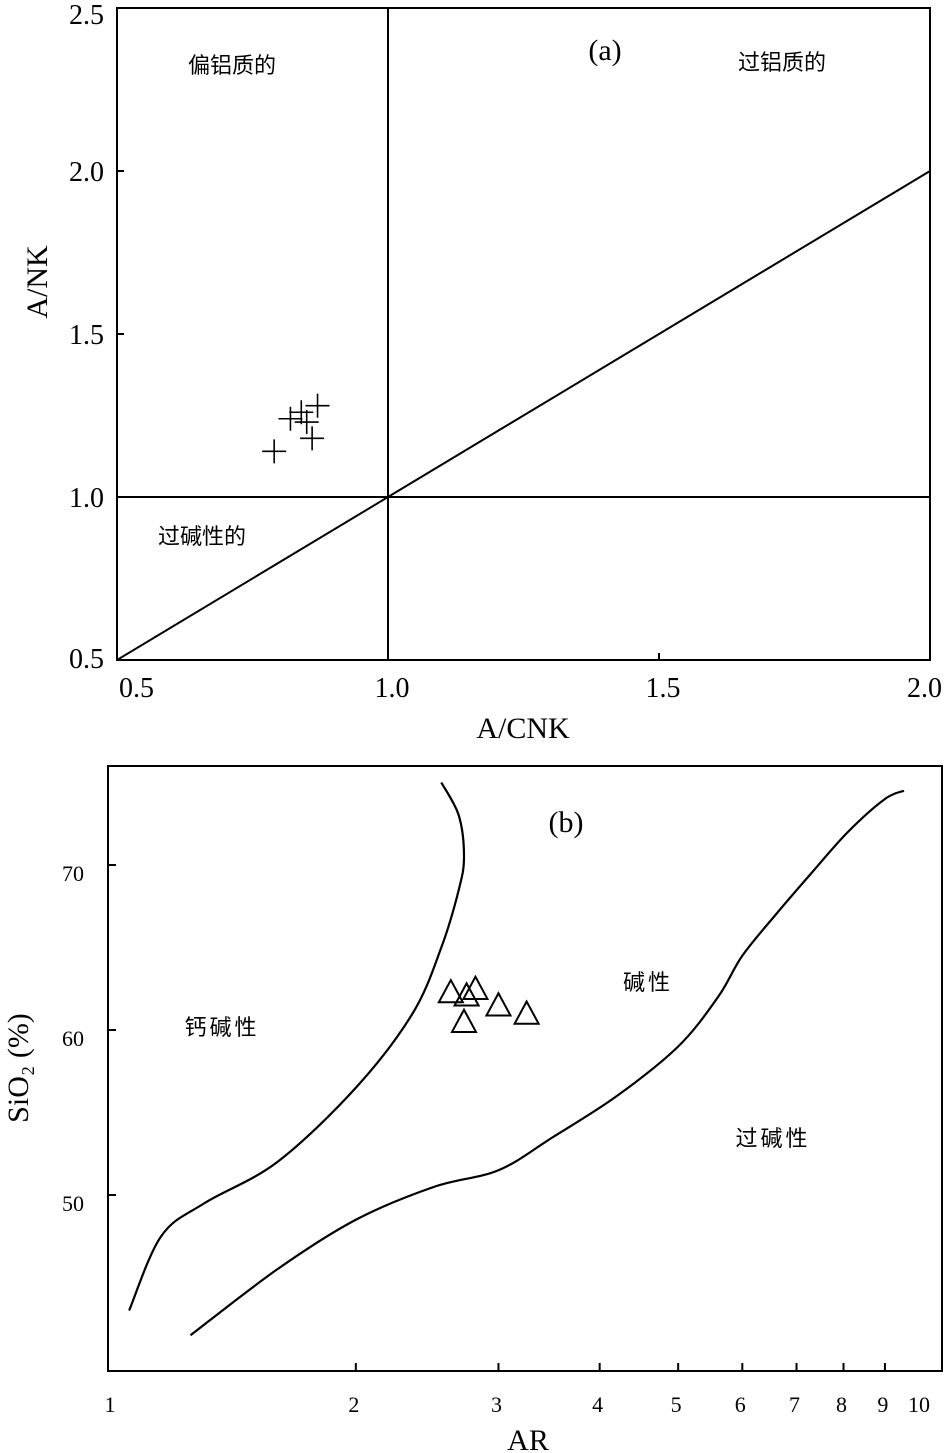 The image size is (945, 1453). What do you see at coordinates (86, 498) in the screenshot?
I see `panel-a-y-tick-label: 1.0` at bounding box center [86, 498].